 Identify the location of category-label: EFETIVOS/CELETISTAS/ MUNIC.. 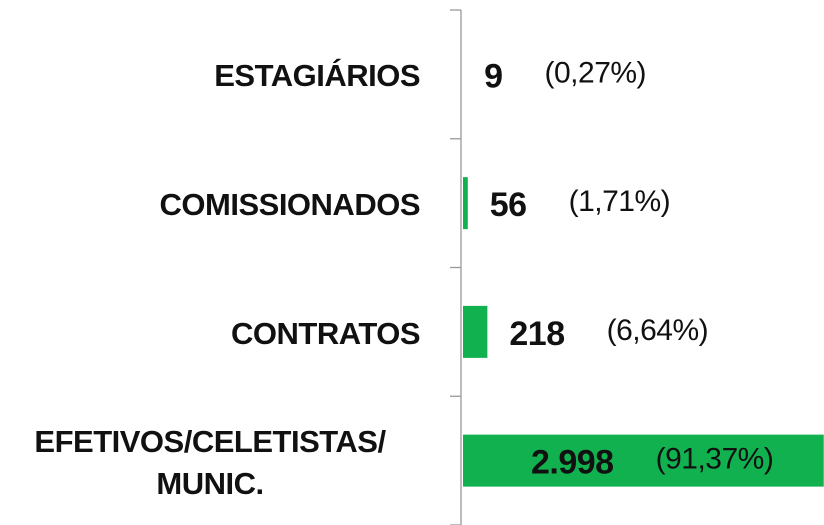
(210, 462).